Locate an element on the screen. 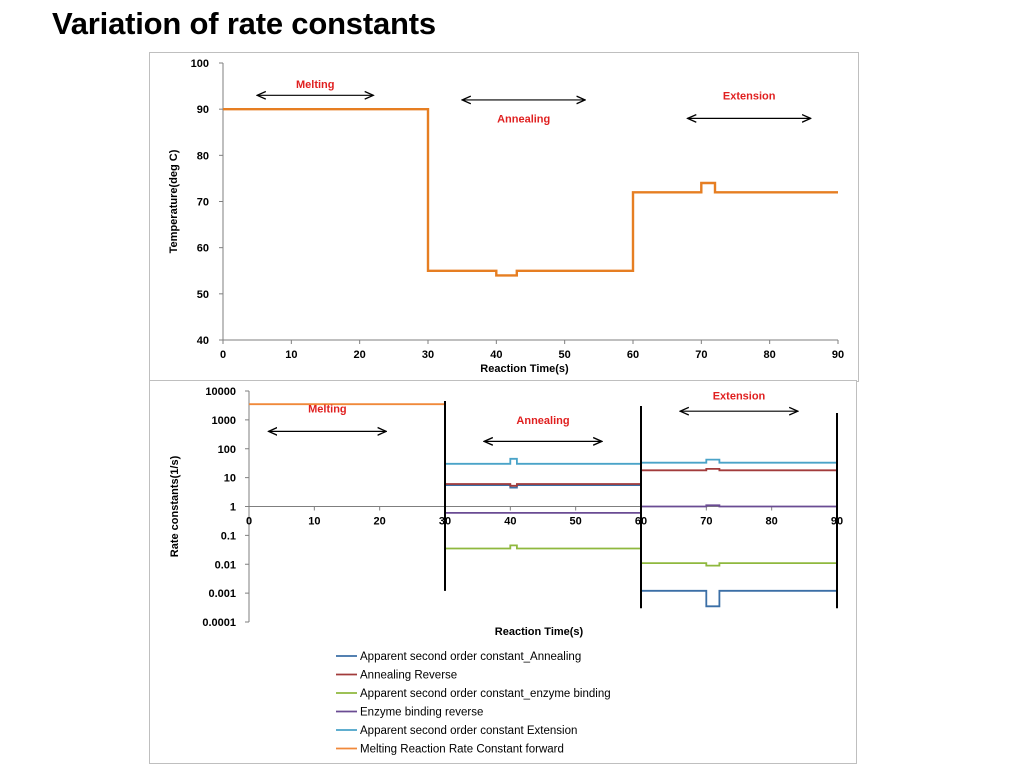  x-tick-label: 60 is located at coordinates (633, 355).